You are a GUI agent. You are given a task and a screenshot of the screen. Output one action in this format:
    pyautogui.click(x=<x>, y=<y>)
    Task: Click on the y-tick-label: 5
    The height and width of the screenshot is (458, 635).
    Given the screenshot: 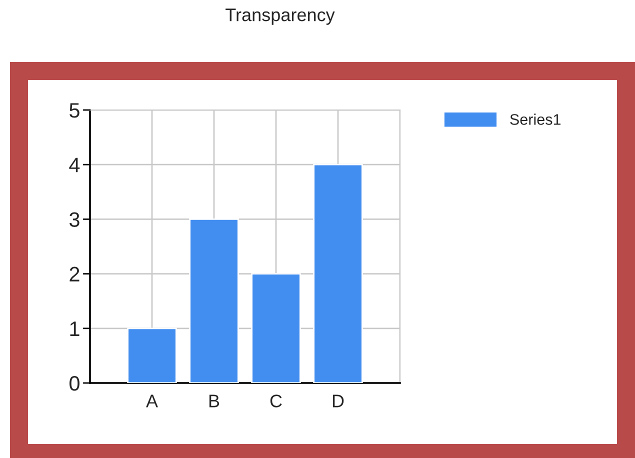 What is the action you would take?
    pyautogui.click(x=75, y=110)
    